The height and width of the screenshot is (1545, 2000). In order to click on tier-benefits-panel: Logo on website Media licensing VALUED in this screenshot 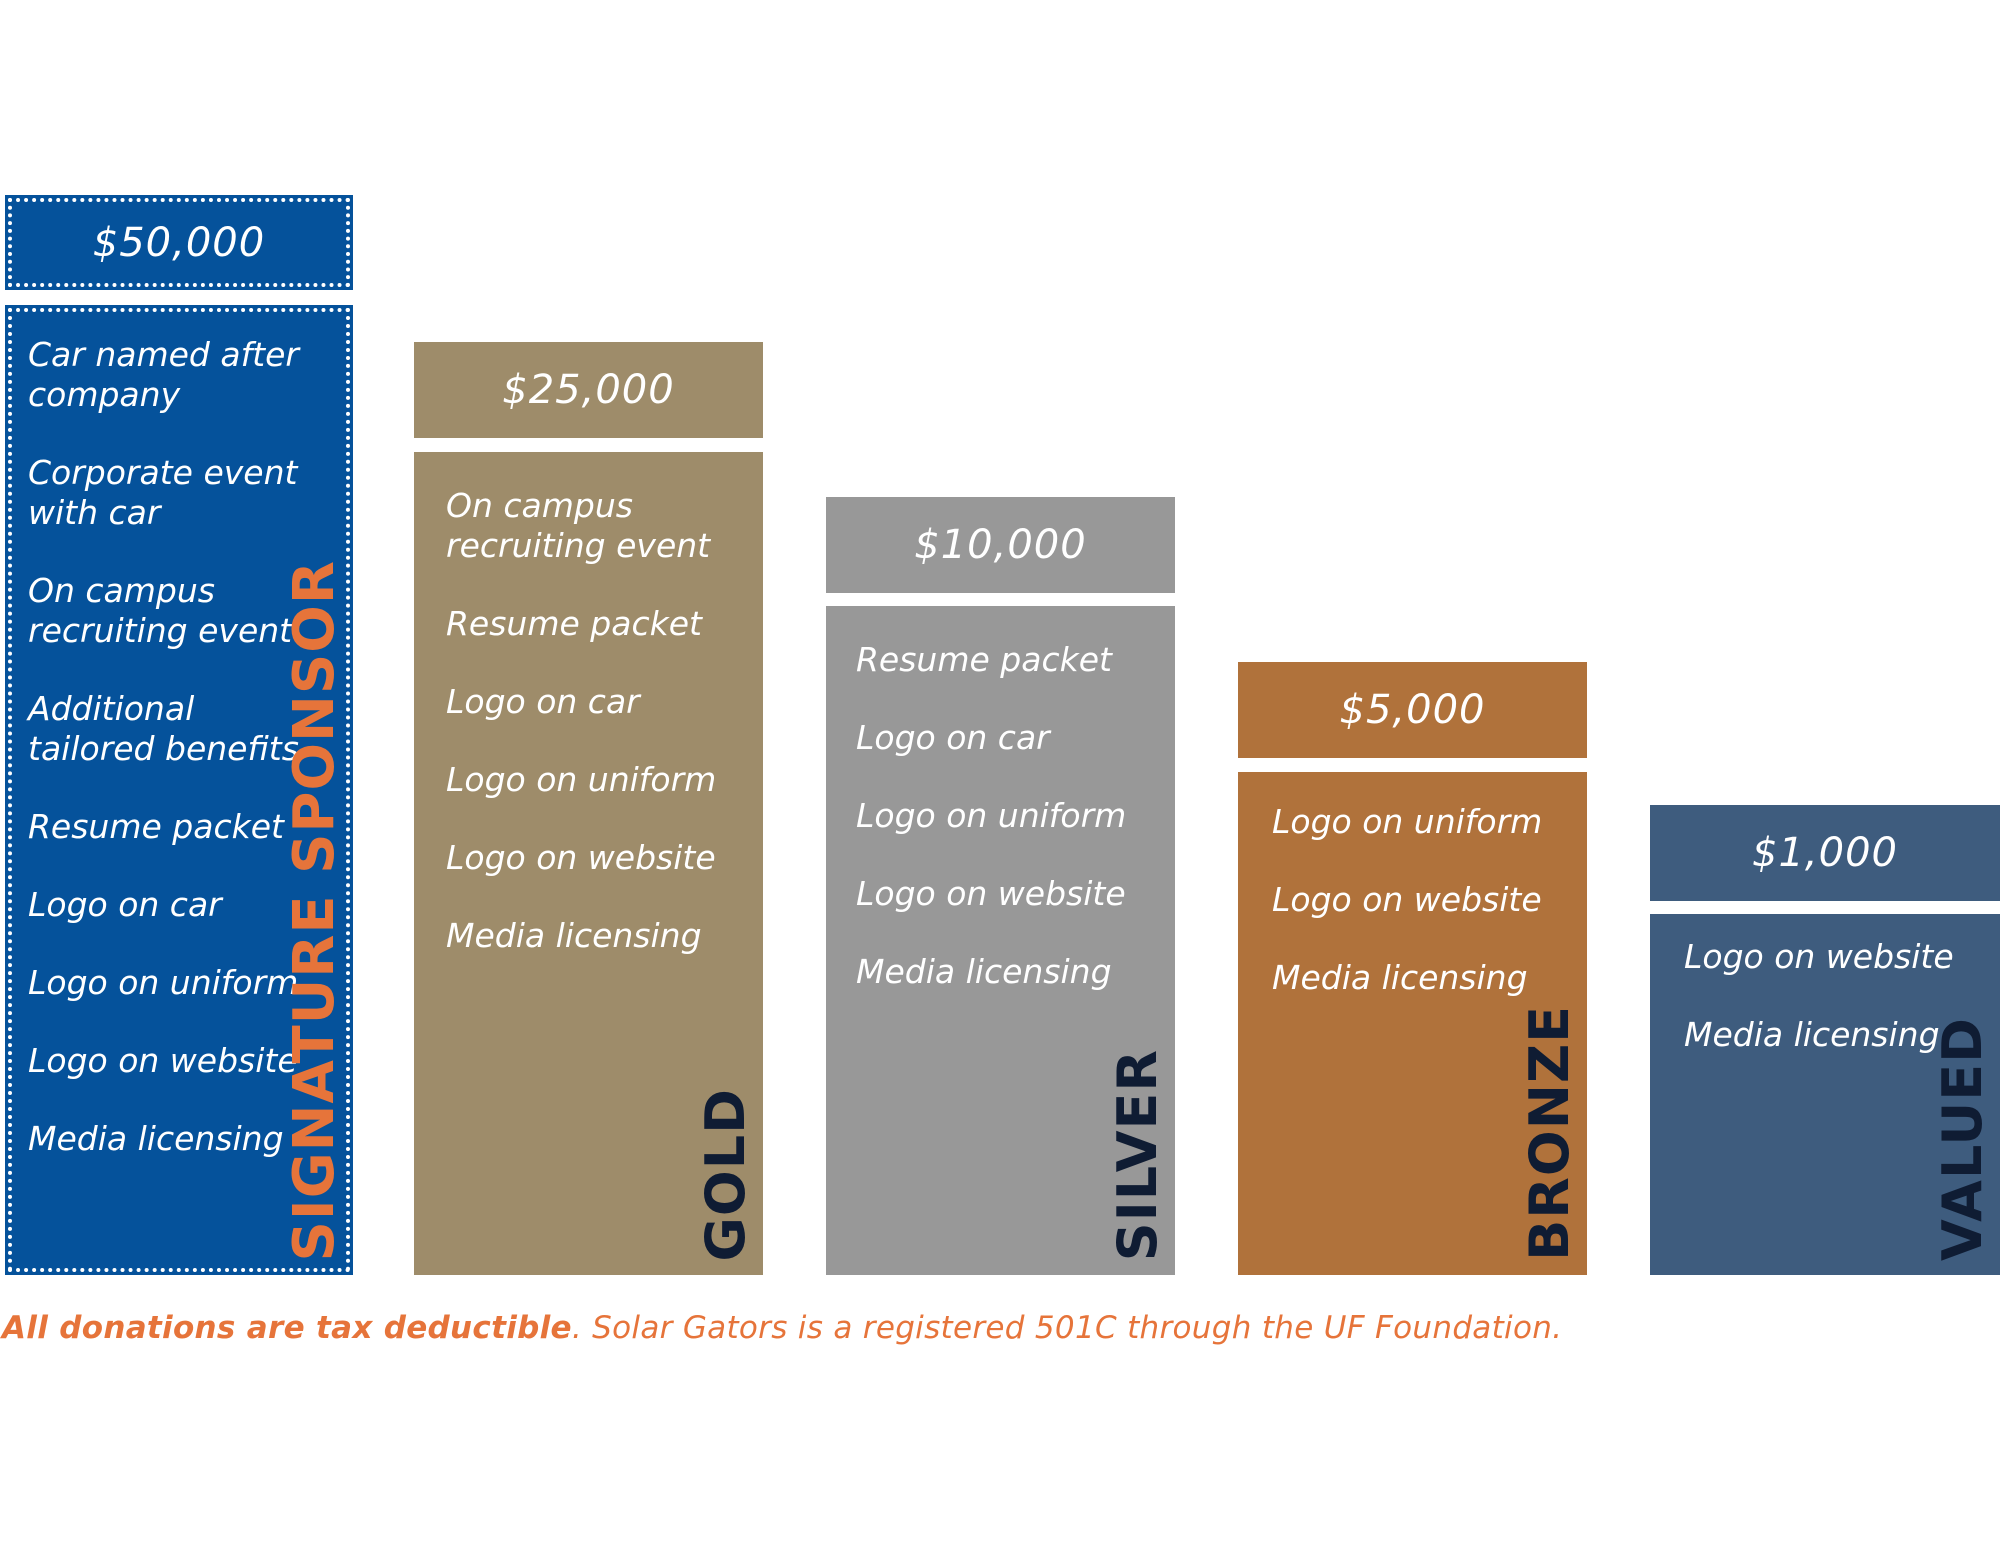, I will do `click(1825, 1094)`.